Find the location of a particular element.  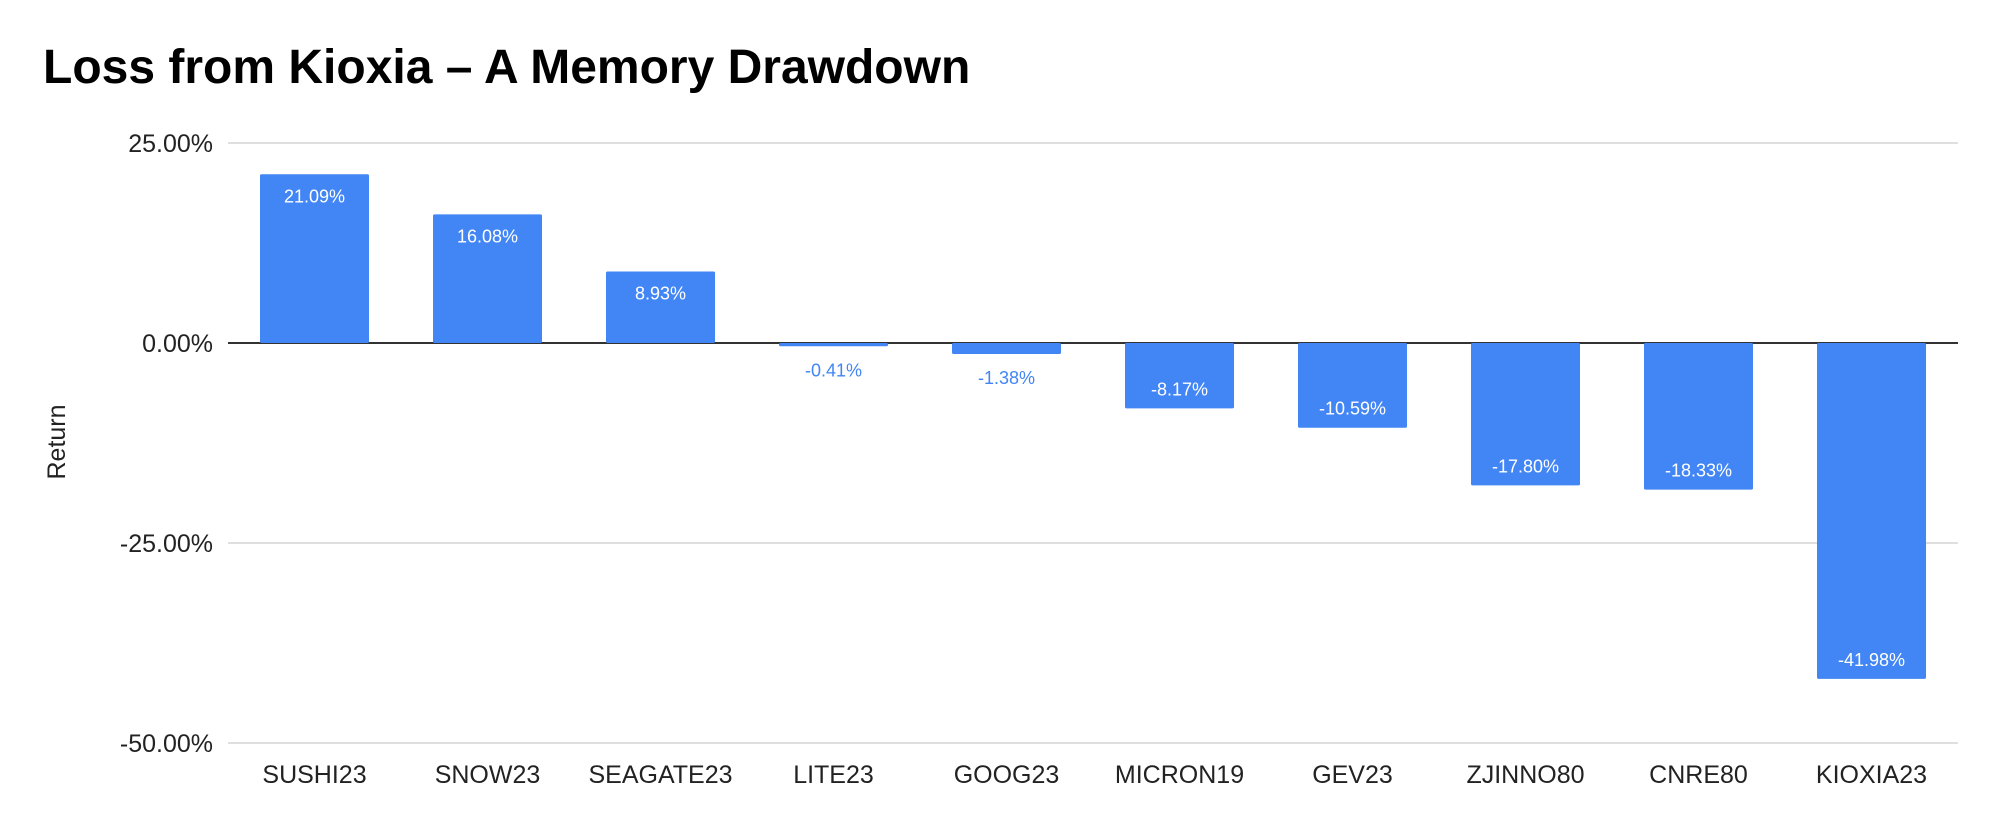

x-tick-label: GOOG23 is located at coordinates (1007, 775).